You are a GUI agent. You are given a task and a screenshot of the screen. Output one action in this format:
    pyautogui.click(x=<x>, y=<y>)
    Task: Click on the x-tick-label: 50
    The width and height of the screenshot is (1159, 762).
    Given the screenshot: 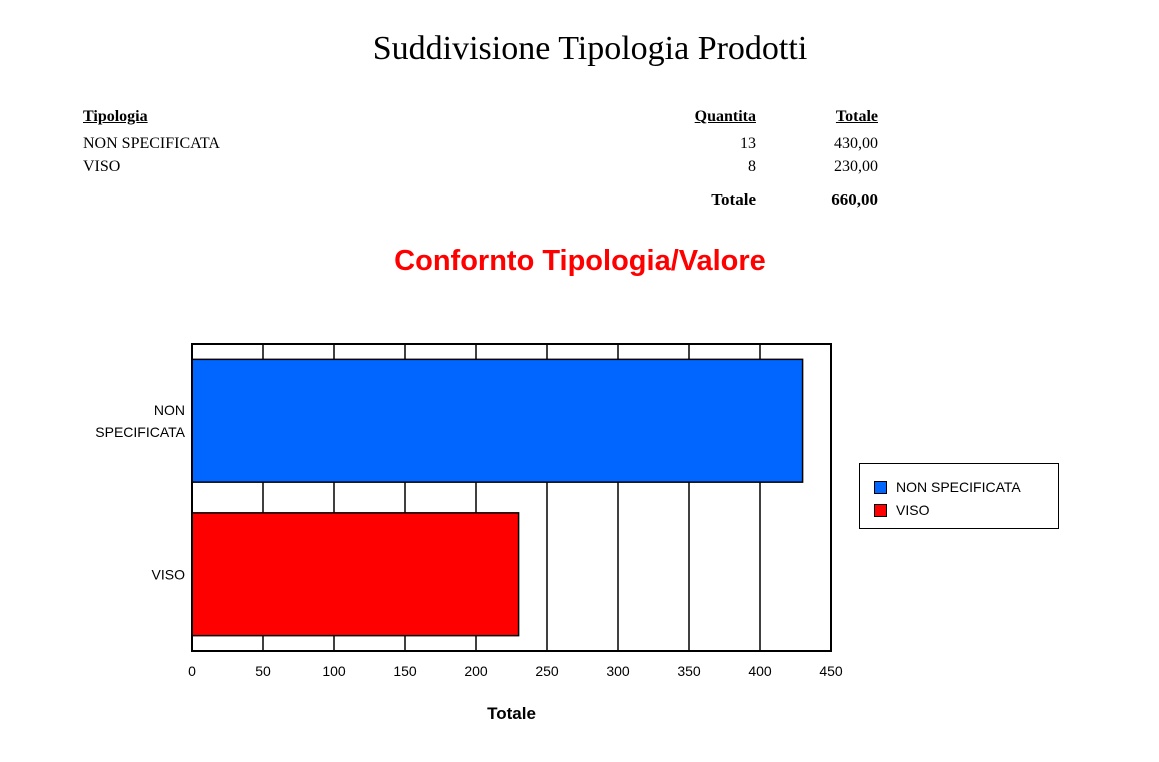 What is the action you would take?
    pyautogui.click(x=263, y=671)
    